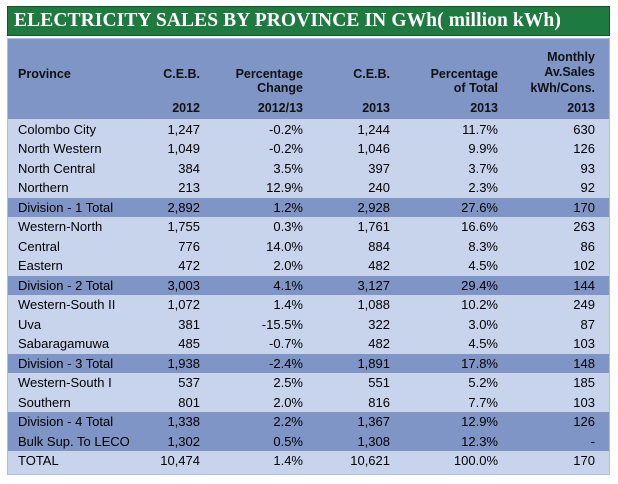 The width and height of the screenshot is (618, 484). Describe the element at coordinates (479, 421) in the screenshot. I see `cell-pct-total: 12.9%` at that location.